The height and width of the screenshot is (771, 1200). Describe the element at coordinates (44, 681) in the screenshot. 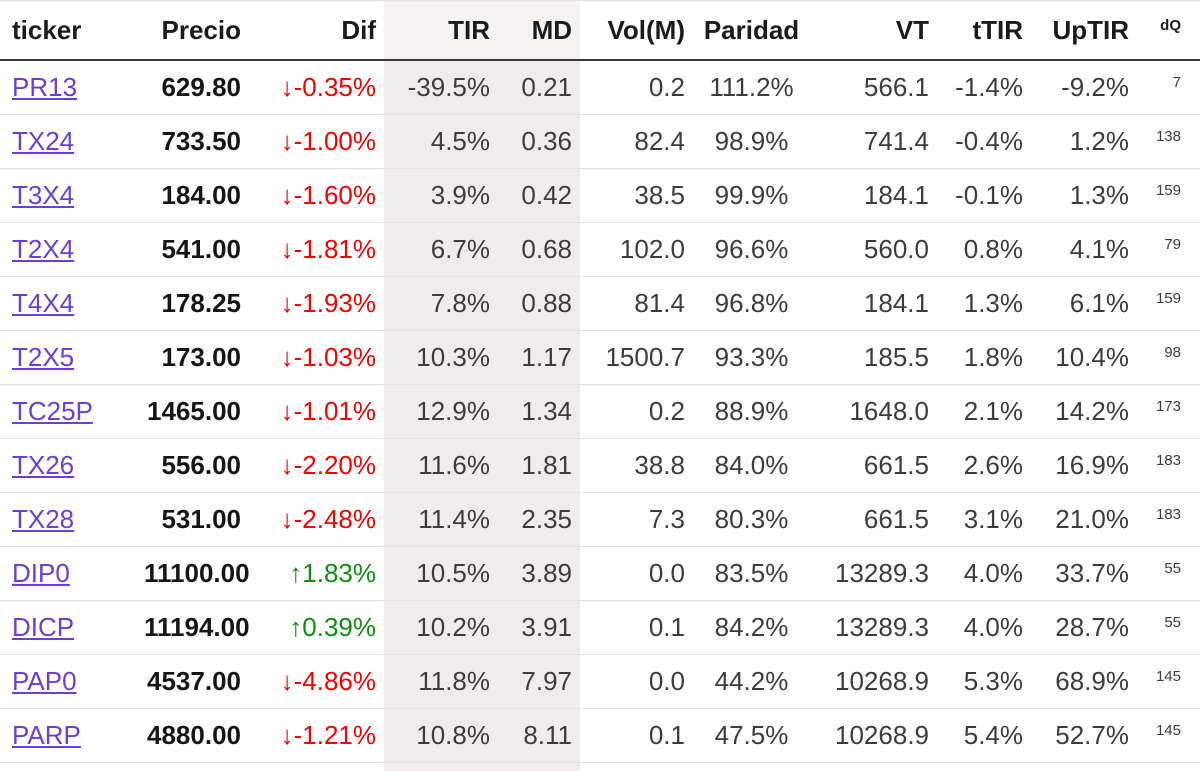

I see `ticker-link: PAP0` at that location.